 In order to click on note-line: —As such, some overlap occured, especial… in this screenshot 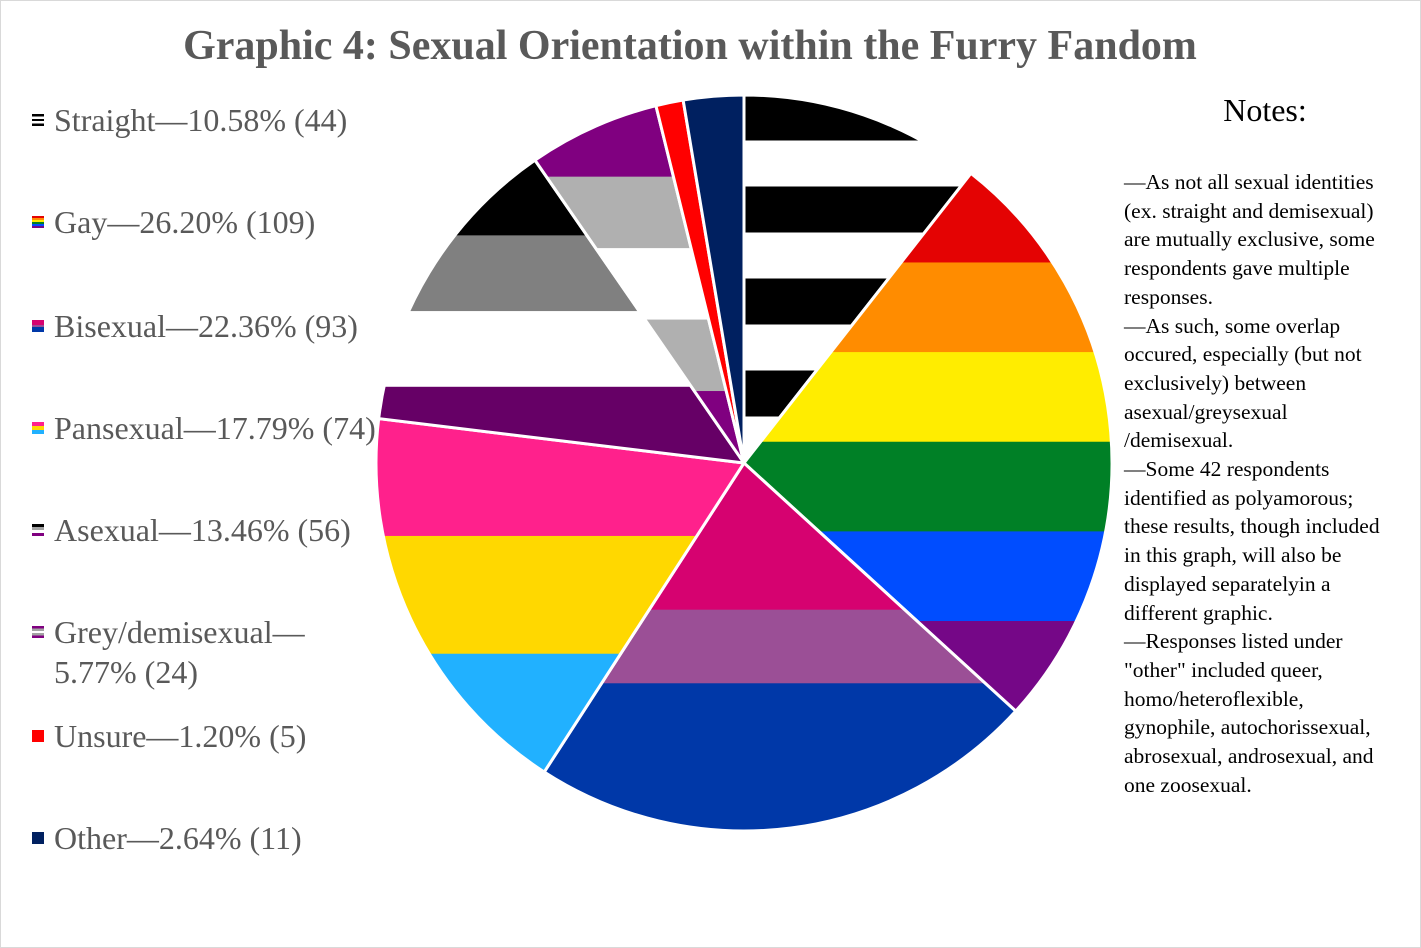, I will do `click(1243, 383)`.